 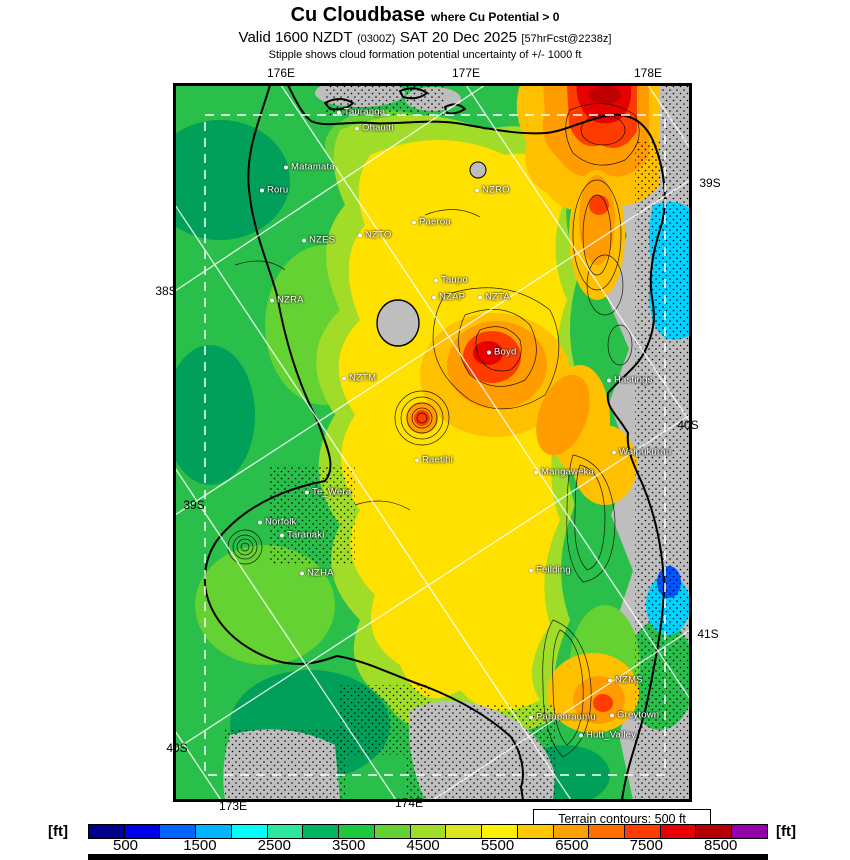 What do you see at coordinates (125, 845) in the screenshot?
I see `colorbar-tick: 500` at bounding box center [125, 845].